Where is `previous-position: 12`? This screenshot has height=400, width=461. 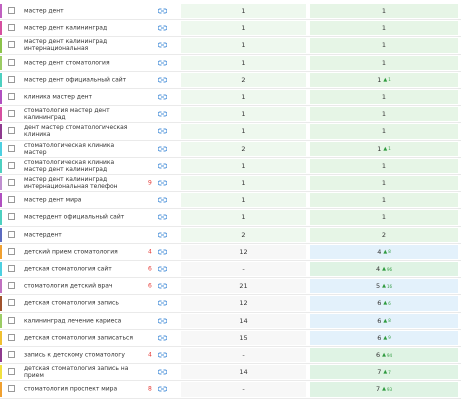 previous-position: 12 is located at coordinates (243, 303).